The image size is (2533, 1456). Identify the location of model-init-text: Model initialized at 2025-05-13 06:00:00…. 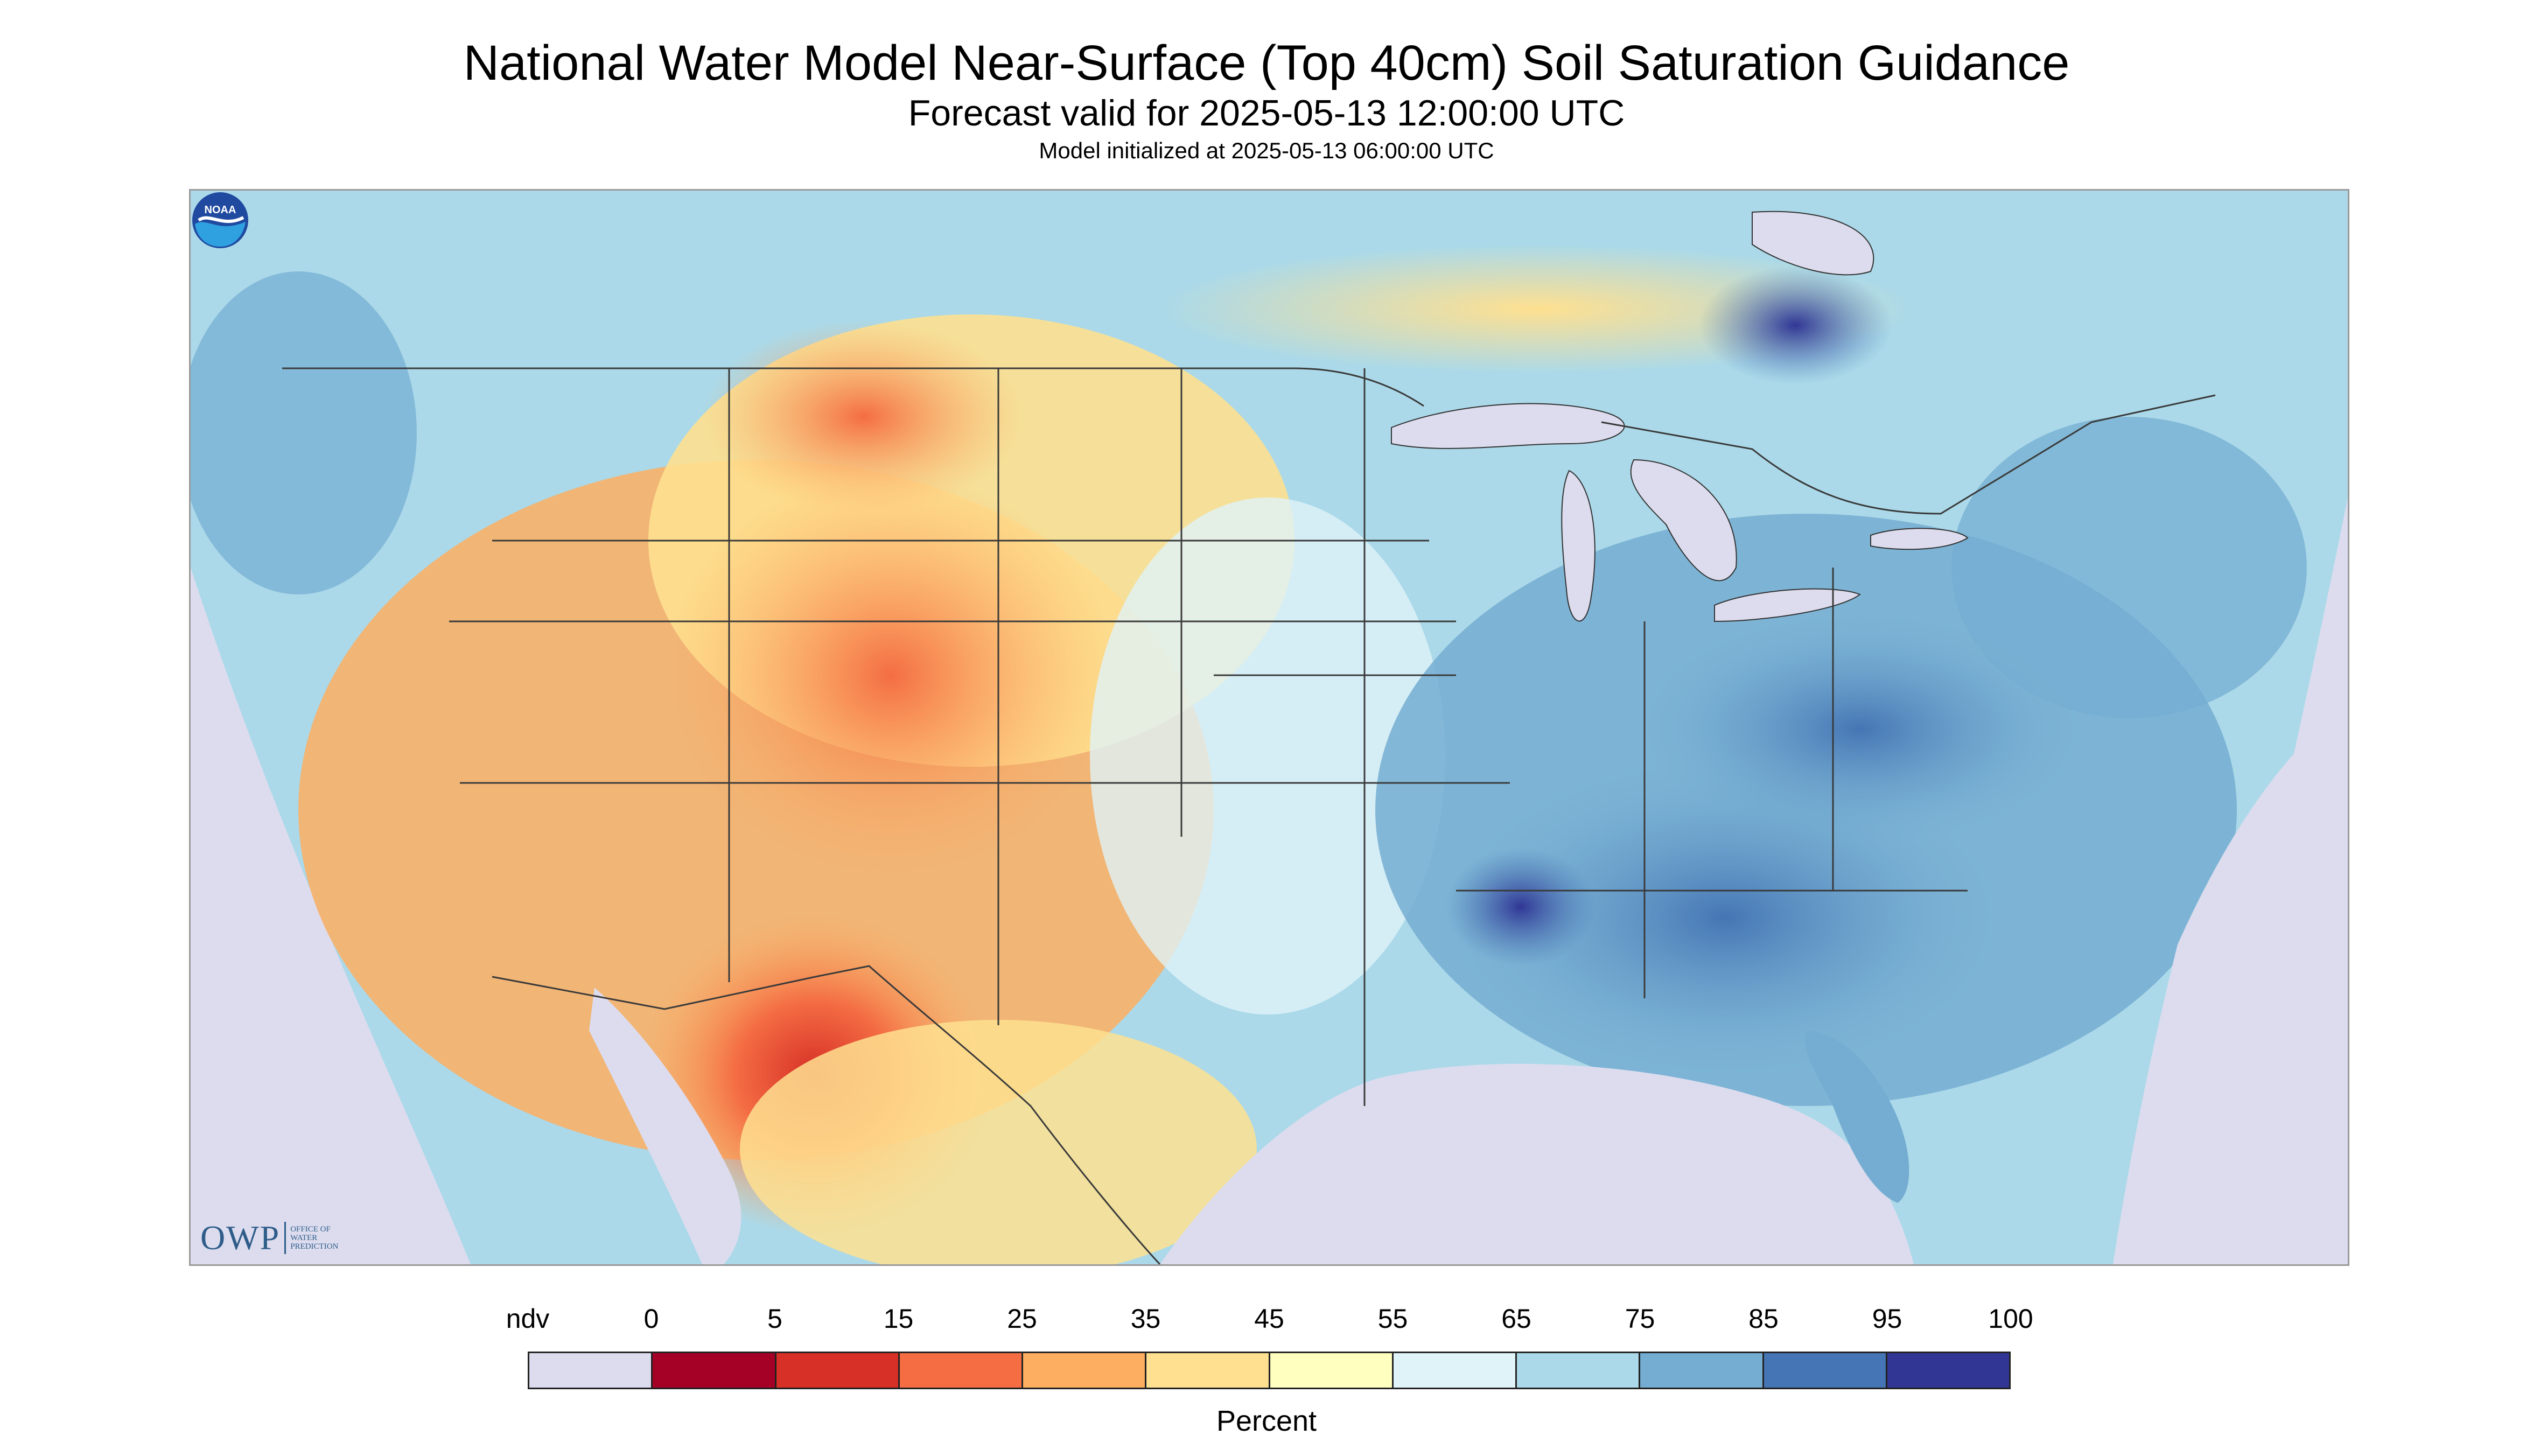
(1266, 150).